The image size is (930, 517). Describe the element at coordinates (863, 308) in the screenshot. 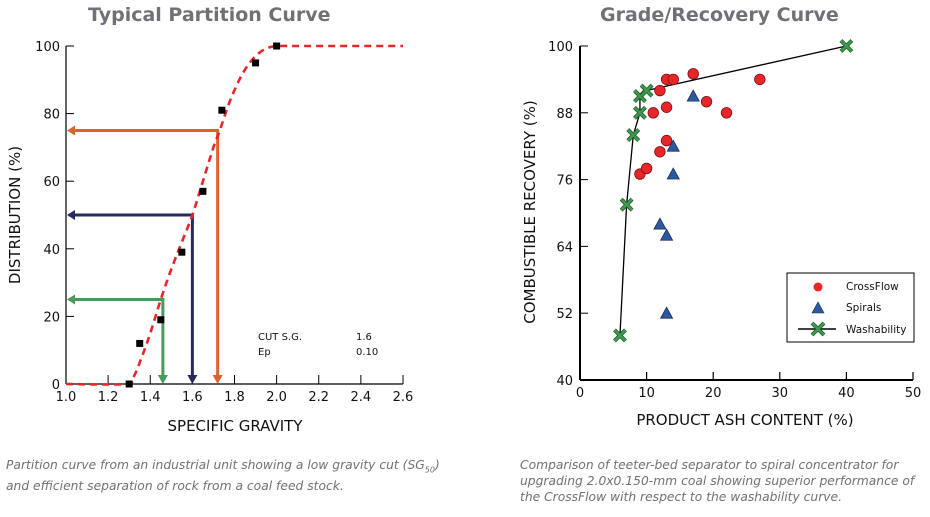

I see `legend-spirals-label: Spirals` at that location.